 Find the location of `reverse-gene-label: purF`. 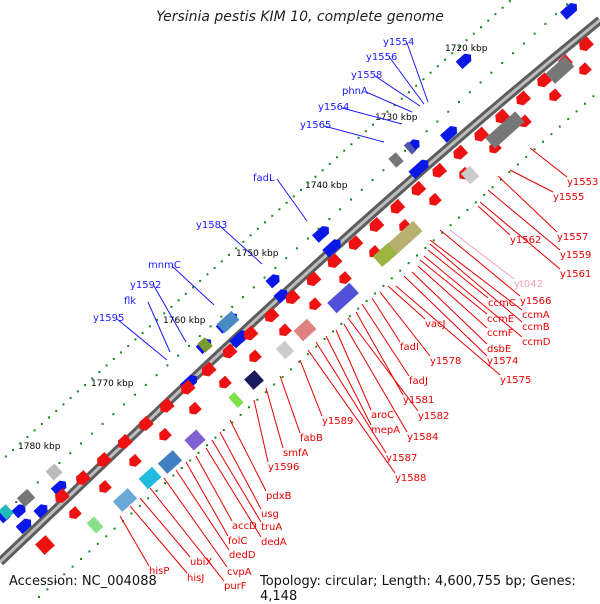

reverse-gene-label: purF is located at coordinates (235, 586).